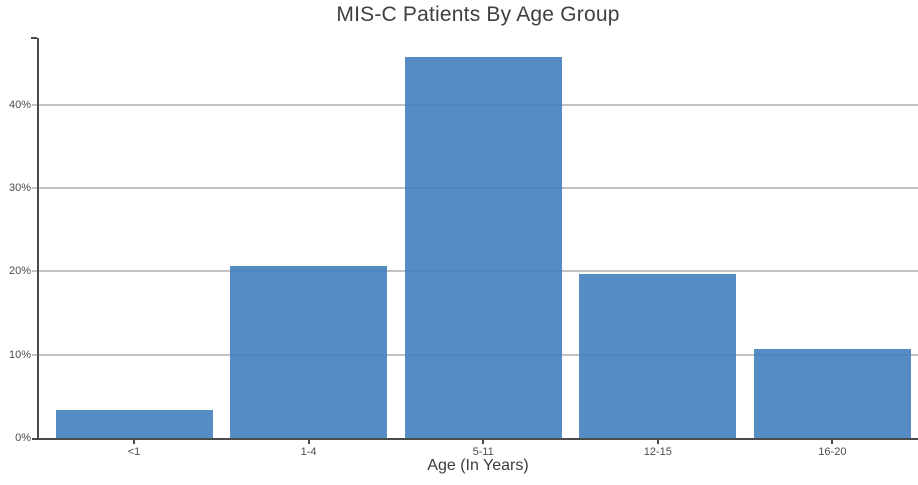 Image resolution: width=918 pixels, height=485 pixels. What do you see at coordinates (19, 354) in the screenshot?
I see `y-tick-label: 10%` at bounding box center [19, 354].